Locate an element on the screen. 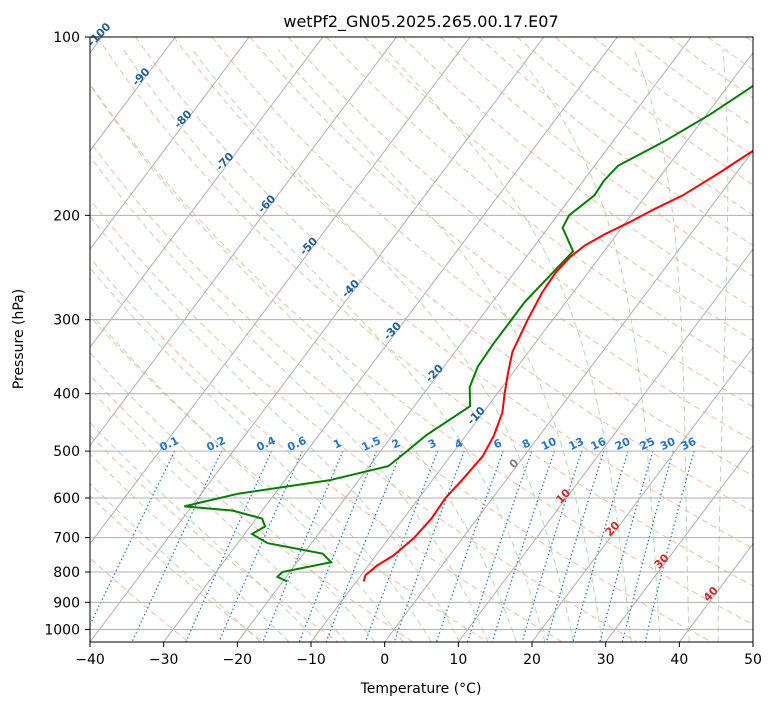 This screenshot has height=708, width=775. y-tick-label: 300 is located at coordinates (66, 321).